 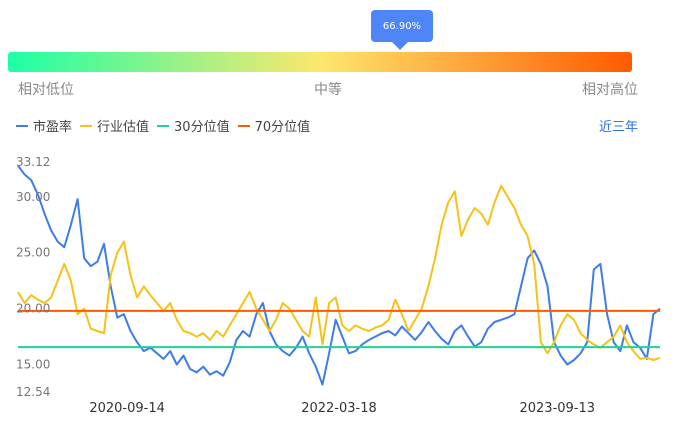 I want to click on x-tick-label: 2022-03-18, so click(x=339, y=408).